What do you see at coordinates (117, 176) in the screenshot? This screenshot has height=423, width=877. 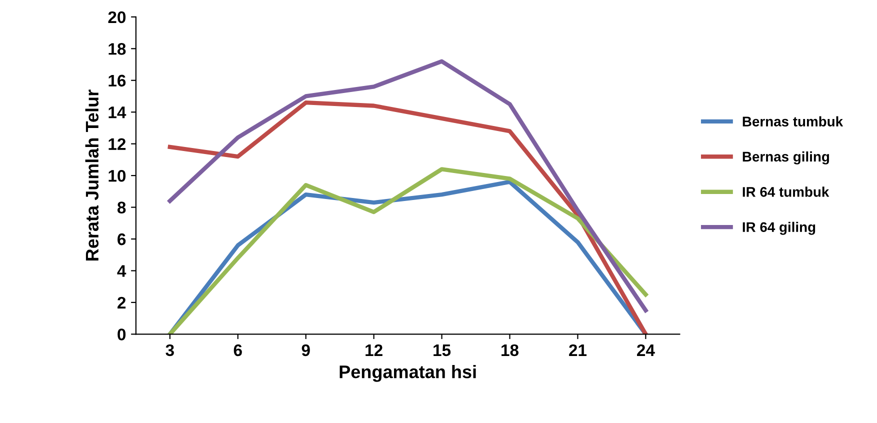 I see `y-tick-label: 10` at bounding box center [117, 176].